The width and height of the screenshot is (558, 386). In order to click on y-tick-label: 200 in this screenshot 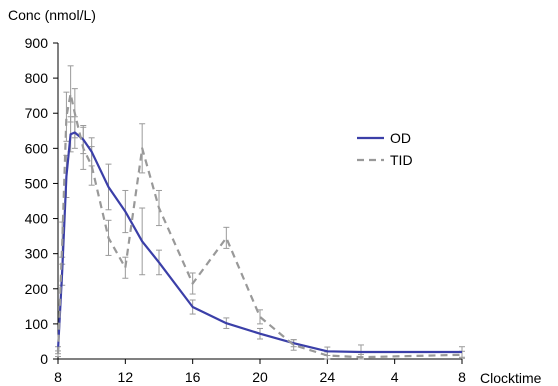, I will do `click(37, 289)`.